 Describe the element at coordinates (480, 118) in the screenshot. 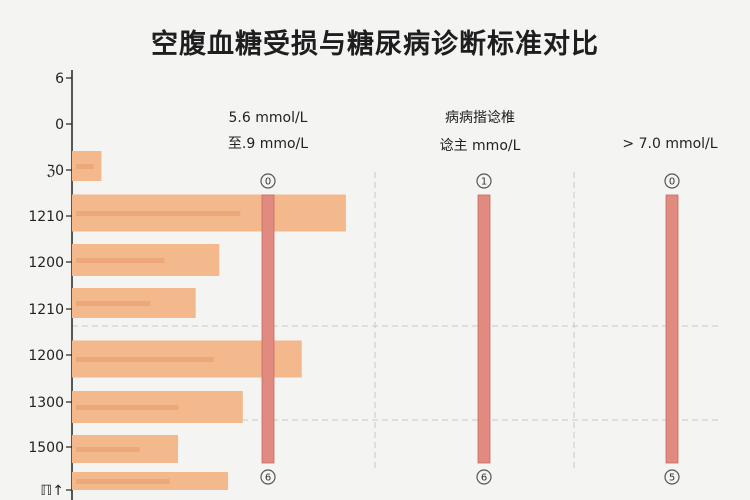

I see `column-annotation: 病病揩谂椎` at that location.